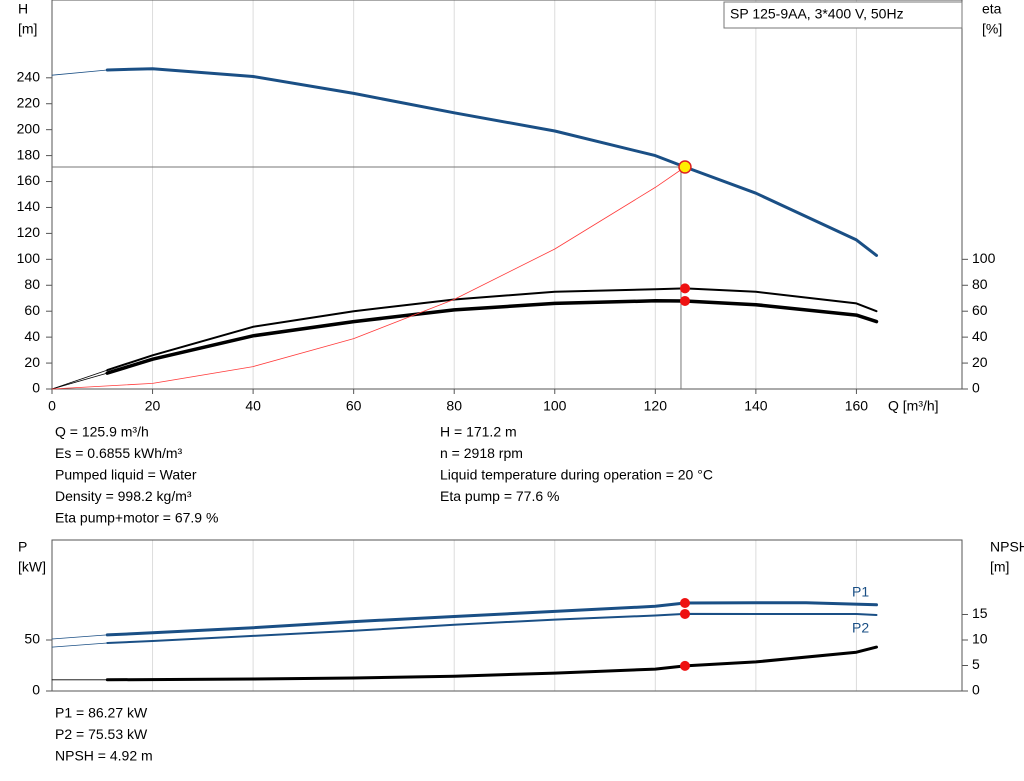  What do you see at coordinates (153, 406) in the screenshot?
I see `x-tick-label: 20` at bounding box center [153, 406].